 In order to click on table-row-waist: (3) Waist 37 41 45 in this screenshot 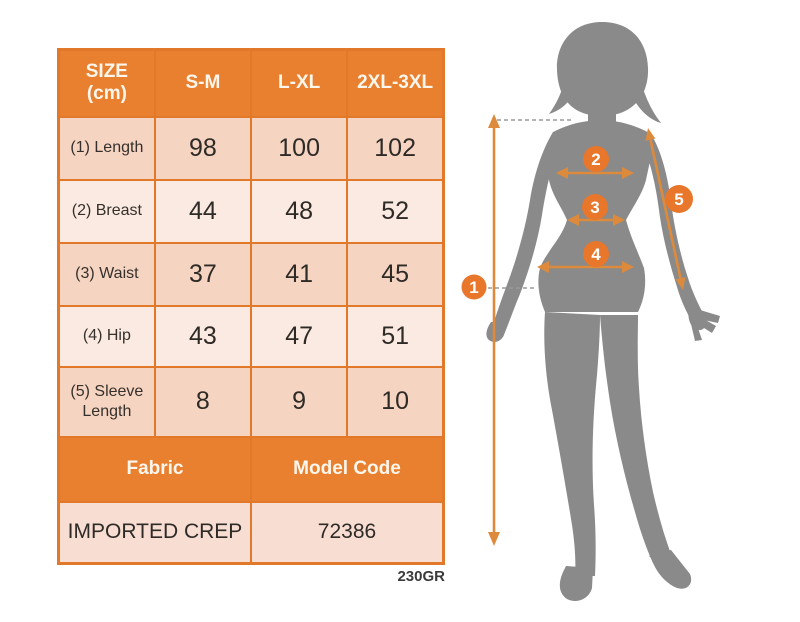, I will do `click(251, 274)`.